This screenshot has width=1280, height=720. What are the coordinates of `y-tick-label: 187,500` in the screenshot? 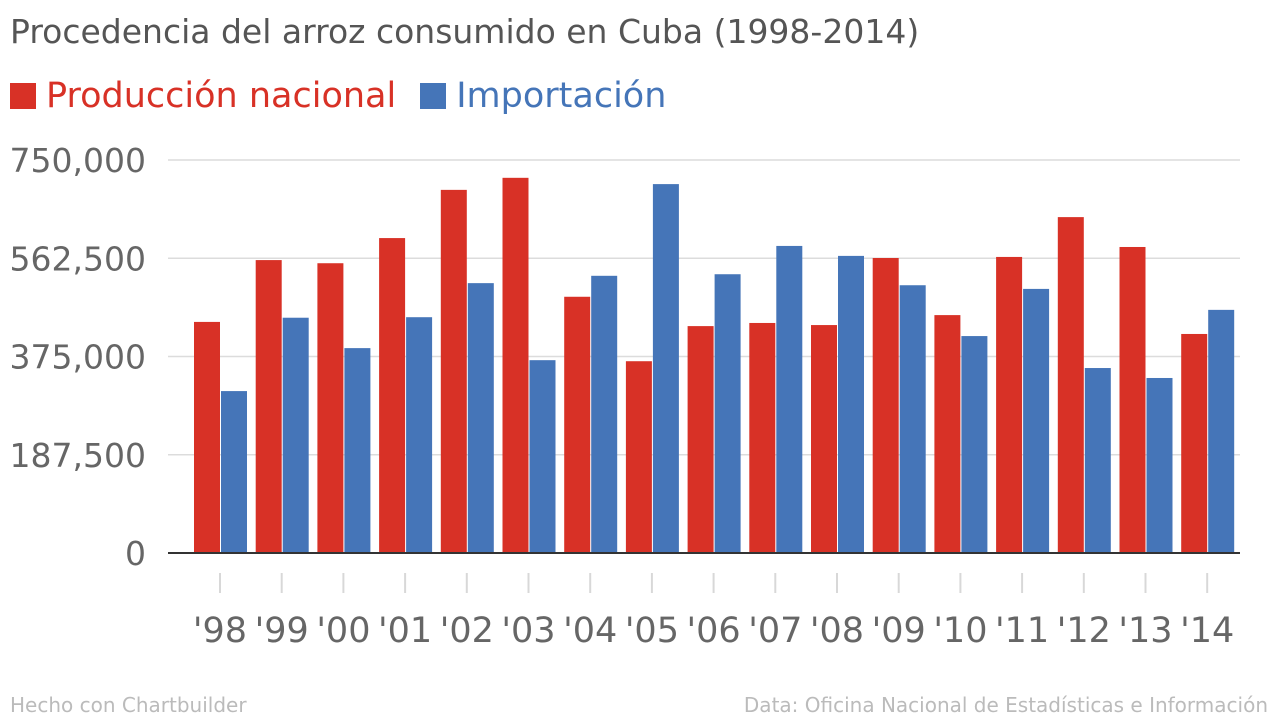 It's located at (78, 455).